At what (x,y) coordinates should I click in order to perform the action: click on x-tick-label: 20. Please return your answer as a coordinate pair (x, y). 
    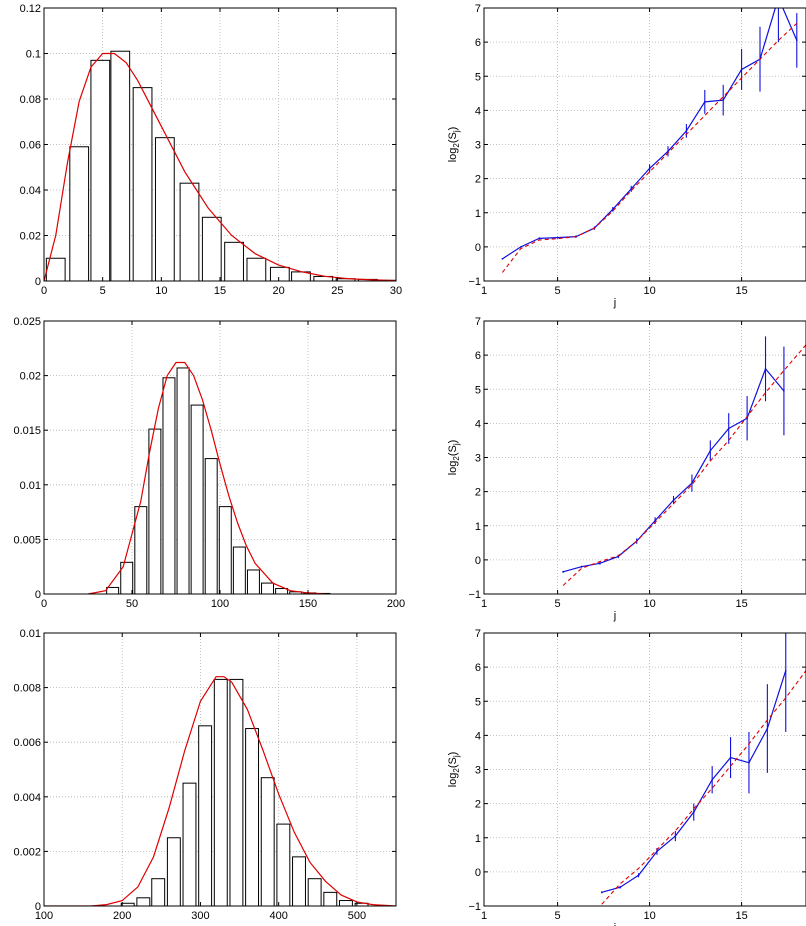
    Looking at the image, I should click on (279, 291).